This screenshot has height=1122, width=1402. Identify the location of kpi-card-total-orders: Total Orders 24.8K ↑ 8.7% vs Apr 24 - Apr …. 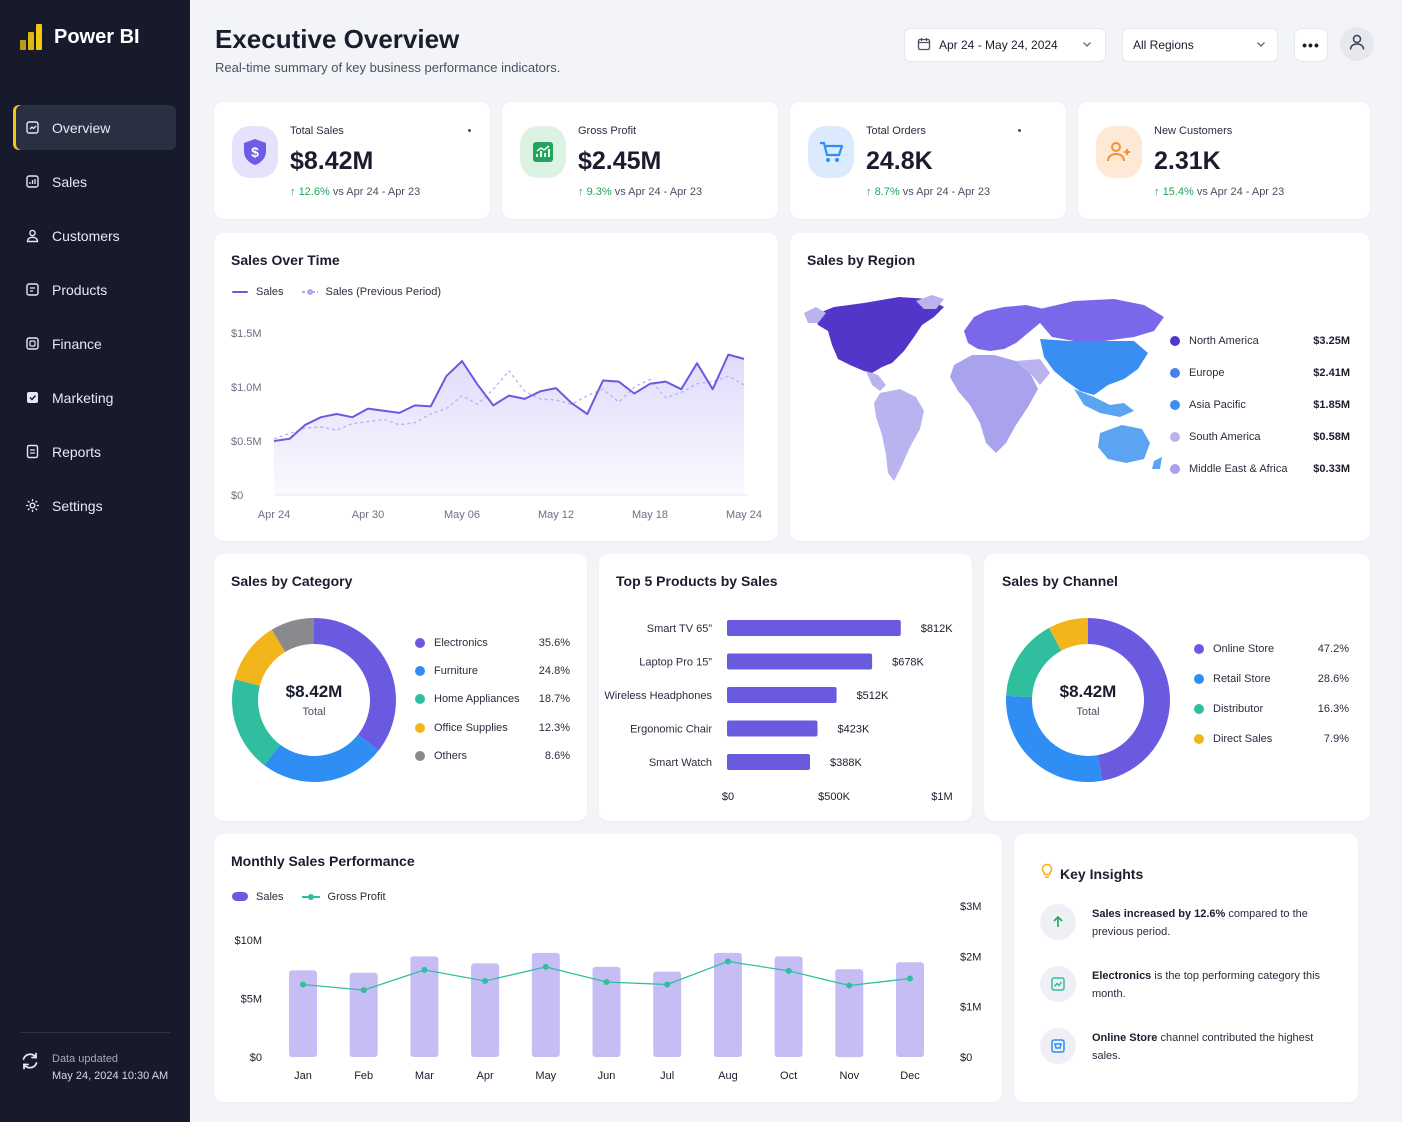
(928, 160).